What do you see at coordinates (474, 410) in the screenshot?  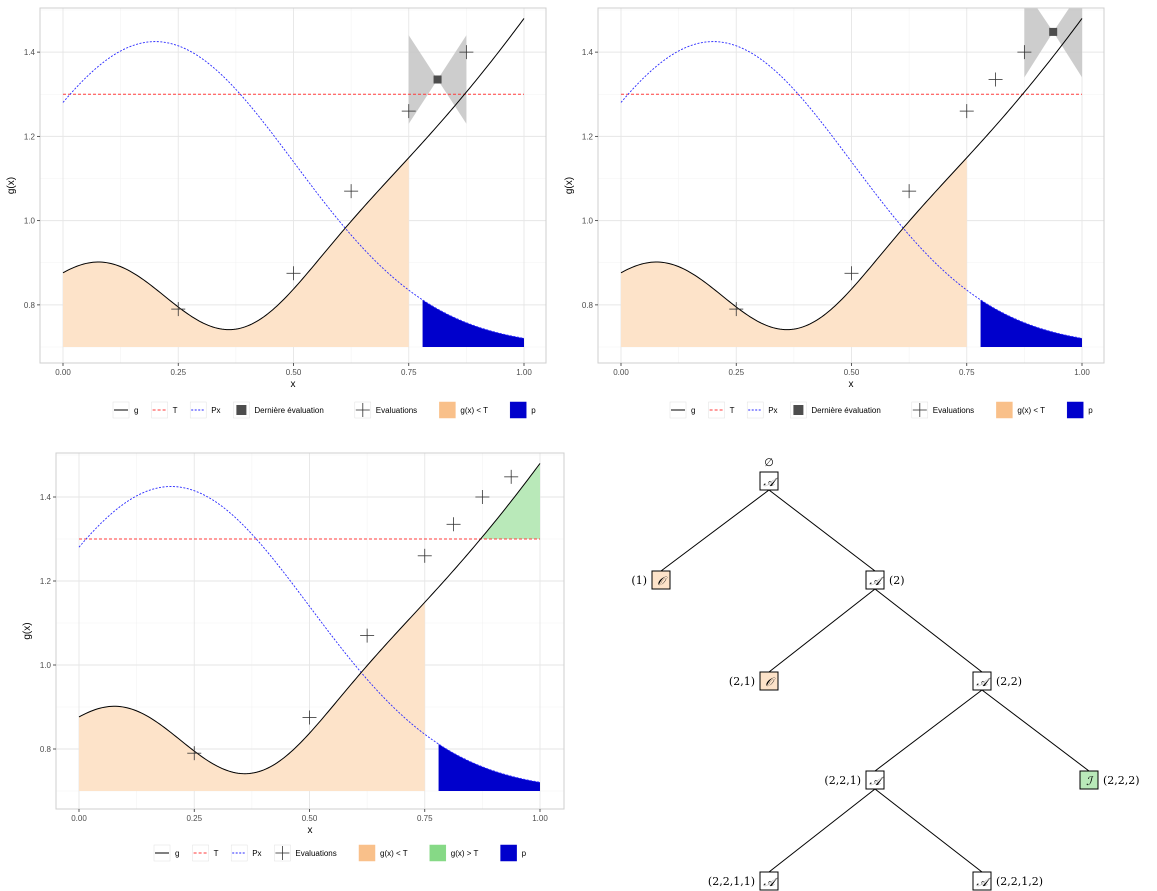 I see `legend-label: g(x) < T` at bounding box center [474, 410].